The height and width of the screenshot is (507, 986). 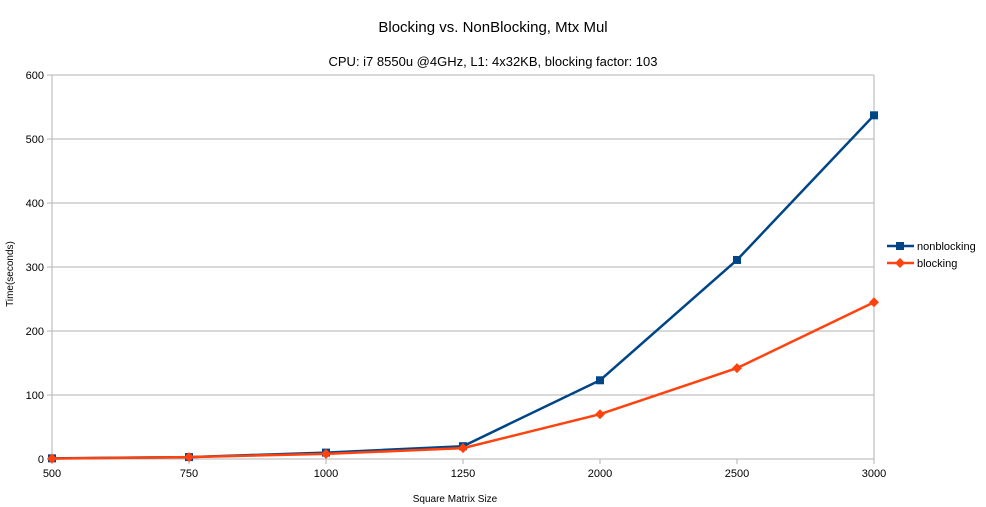 I want to click on x-tick-label: 3000, so click(x=874, y=474).